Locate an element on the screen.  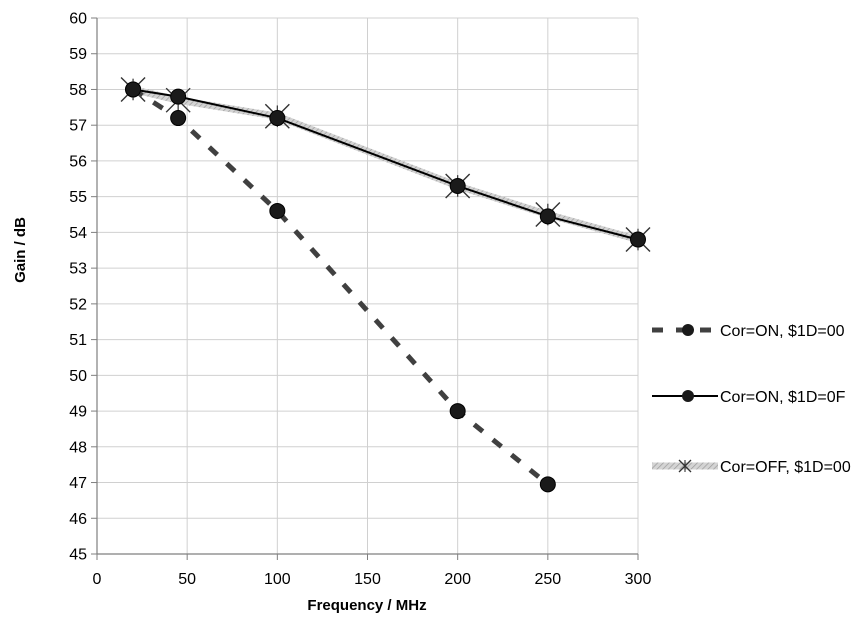
x-axis-title: Frequency / MHz is located at coordinates (366, 605).